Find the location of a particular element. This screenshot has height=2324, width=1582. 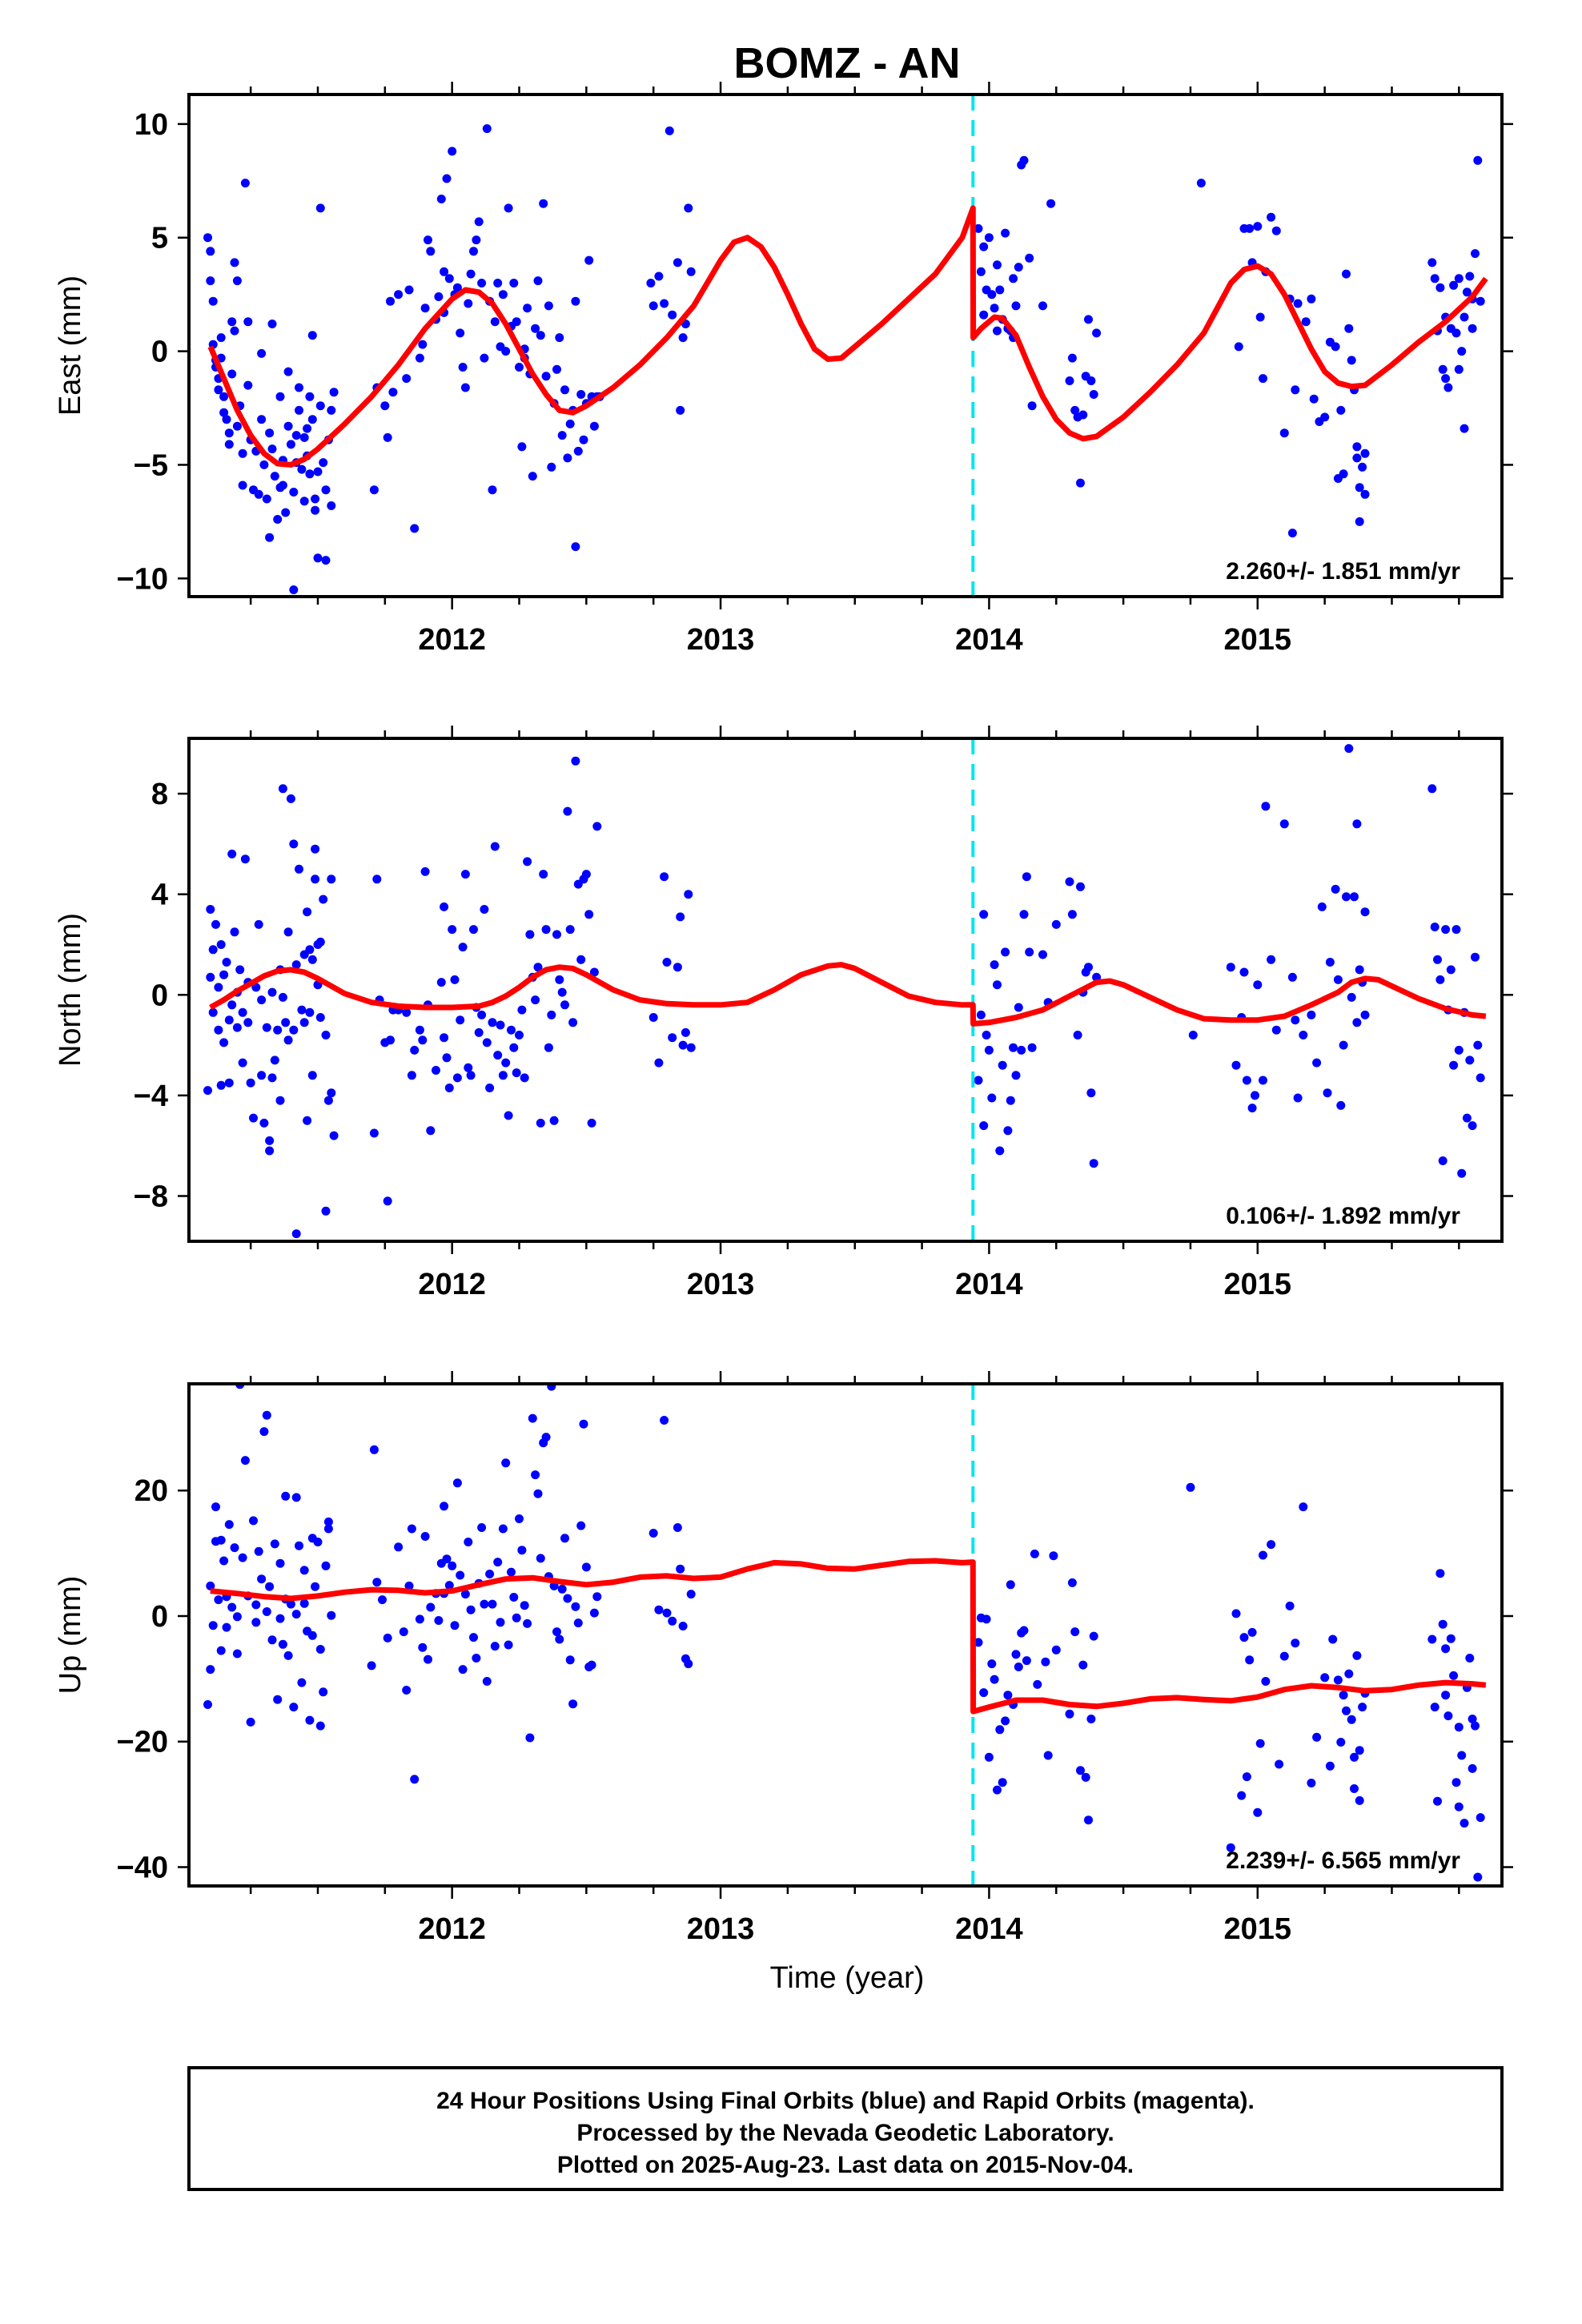

velocity-annotation: 0.106+/- 1.892 mm/yr is located at coordinates (1343, 1216).